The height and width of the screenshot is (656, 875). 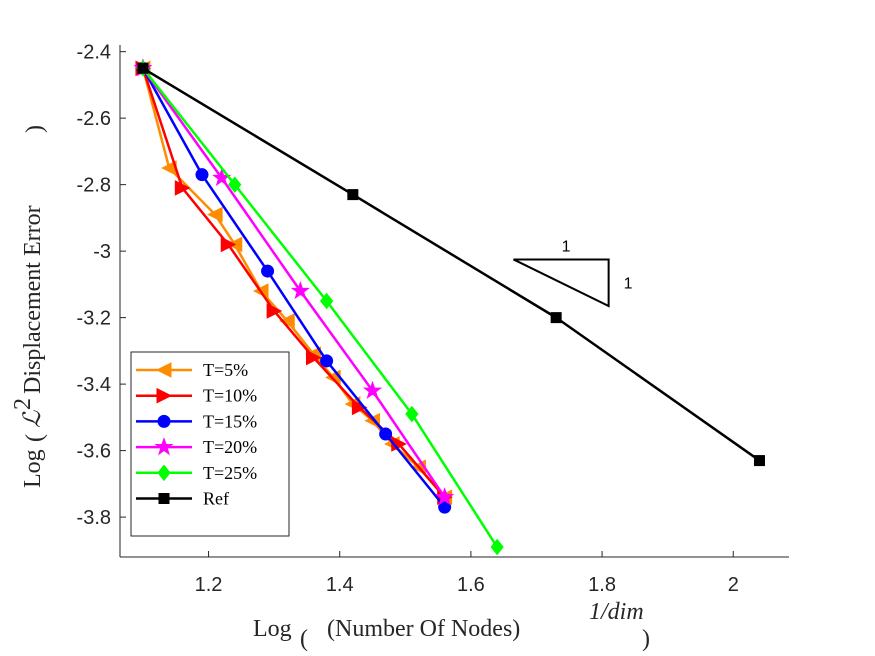 I want to click on x-tick-label: 1.4, so click(x=340, y=585).